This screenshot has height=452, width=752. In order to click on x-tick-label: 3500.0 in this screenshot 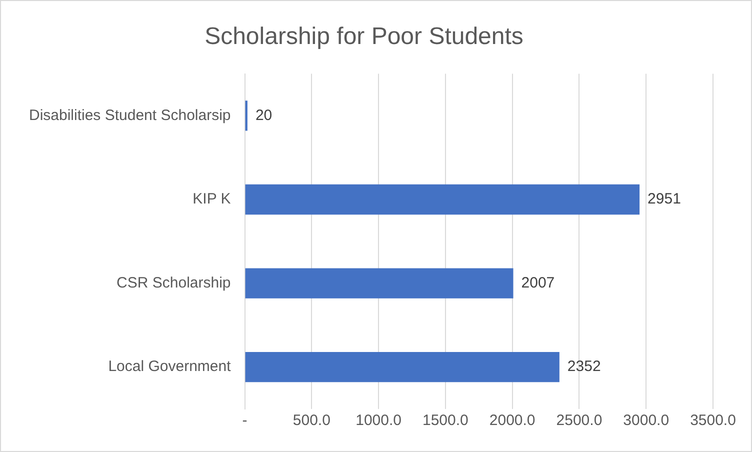, I will do `click(713, 421)`.